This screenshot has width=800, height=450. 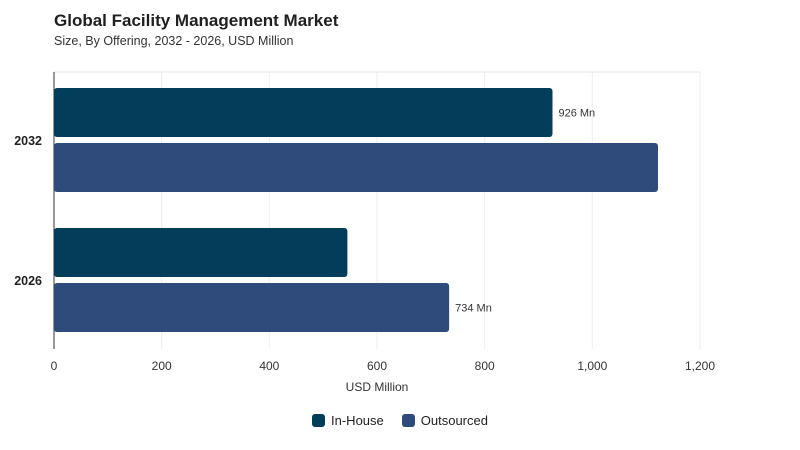 I want to click on x-tick-label: 600, so click(x=377, y=366).